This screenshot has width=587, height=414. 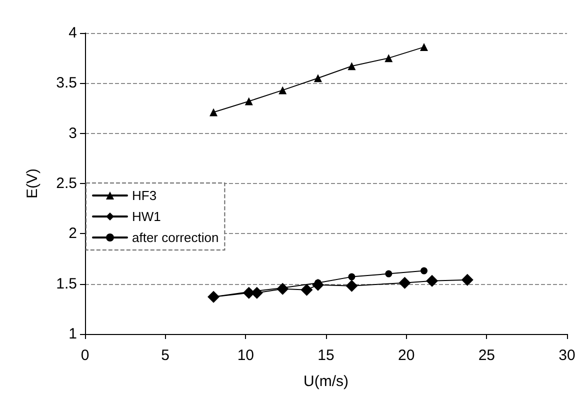 What do you see at coordinates (66, 183) in the screenshot?
I see `y-tick-label: 2.5` at bounding box center [66, 183].